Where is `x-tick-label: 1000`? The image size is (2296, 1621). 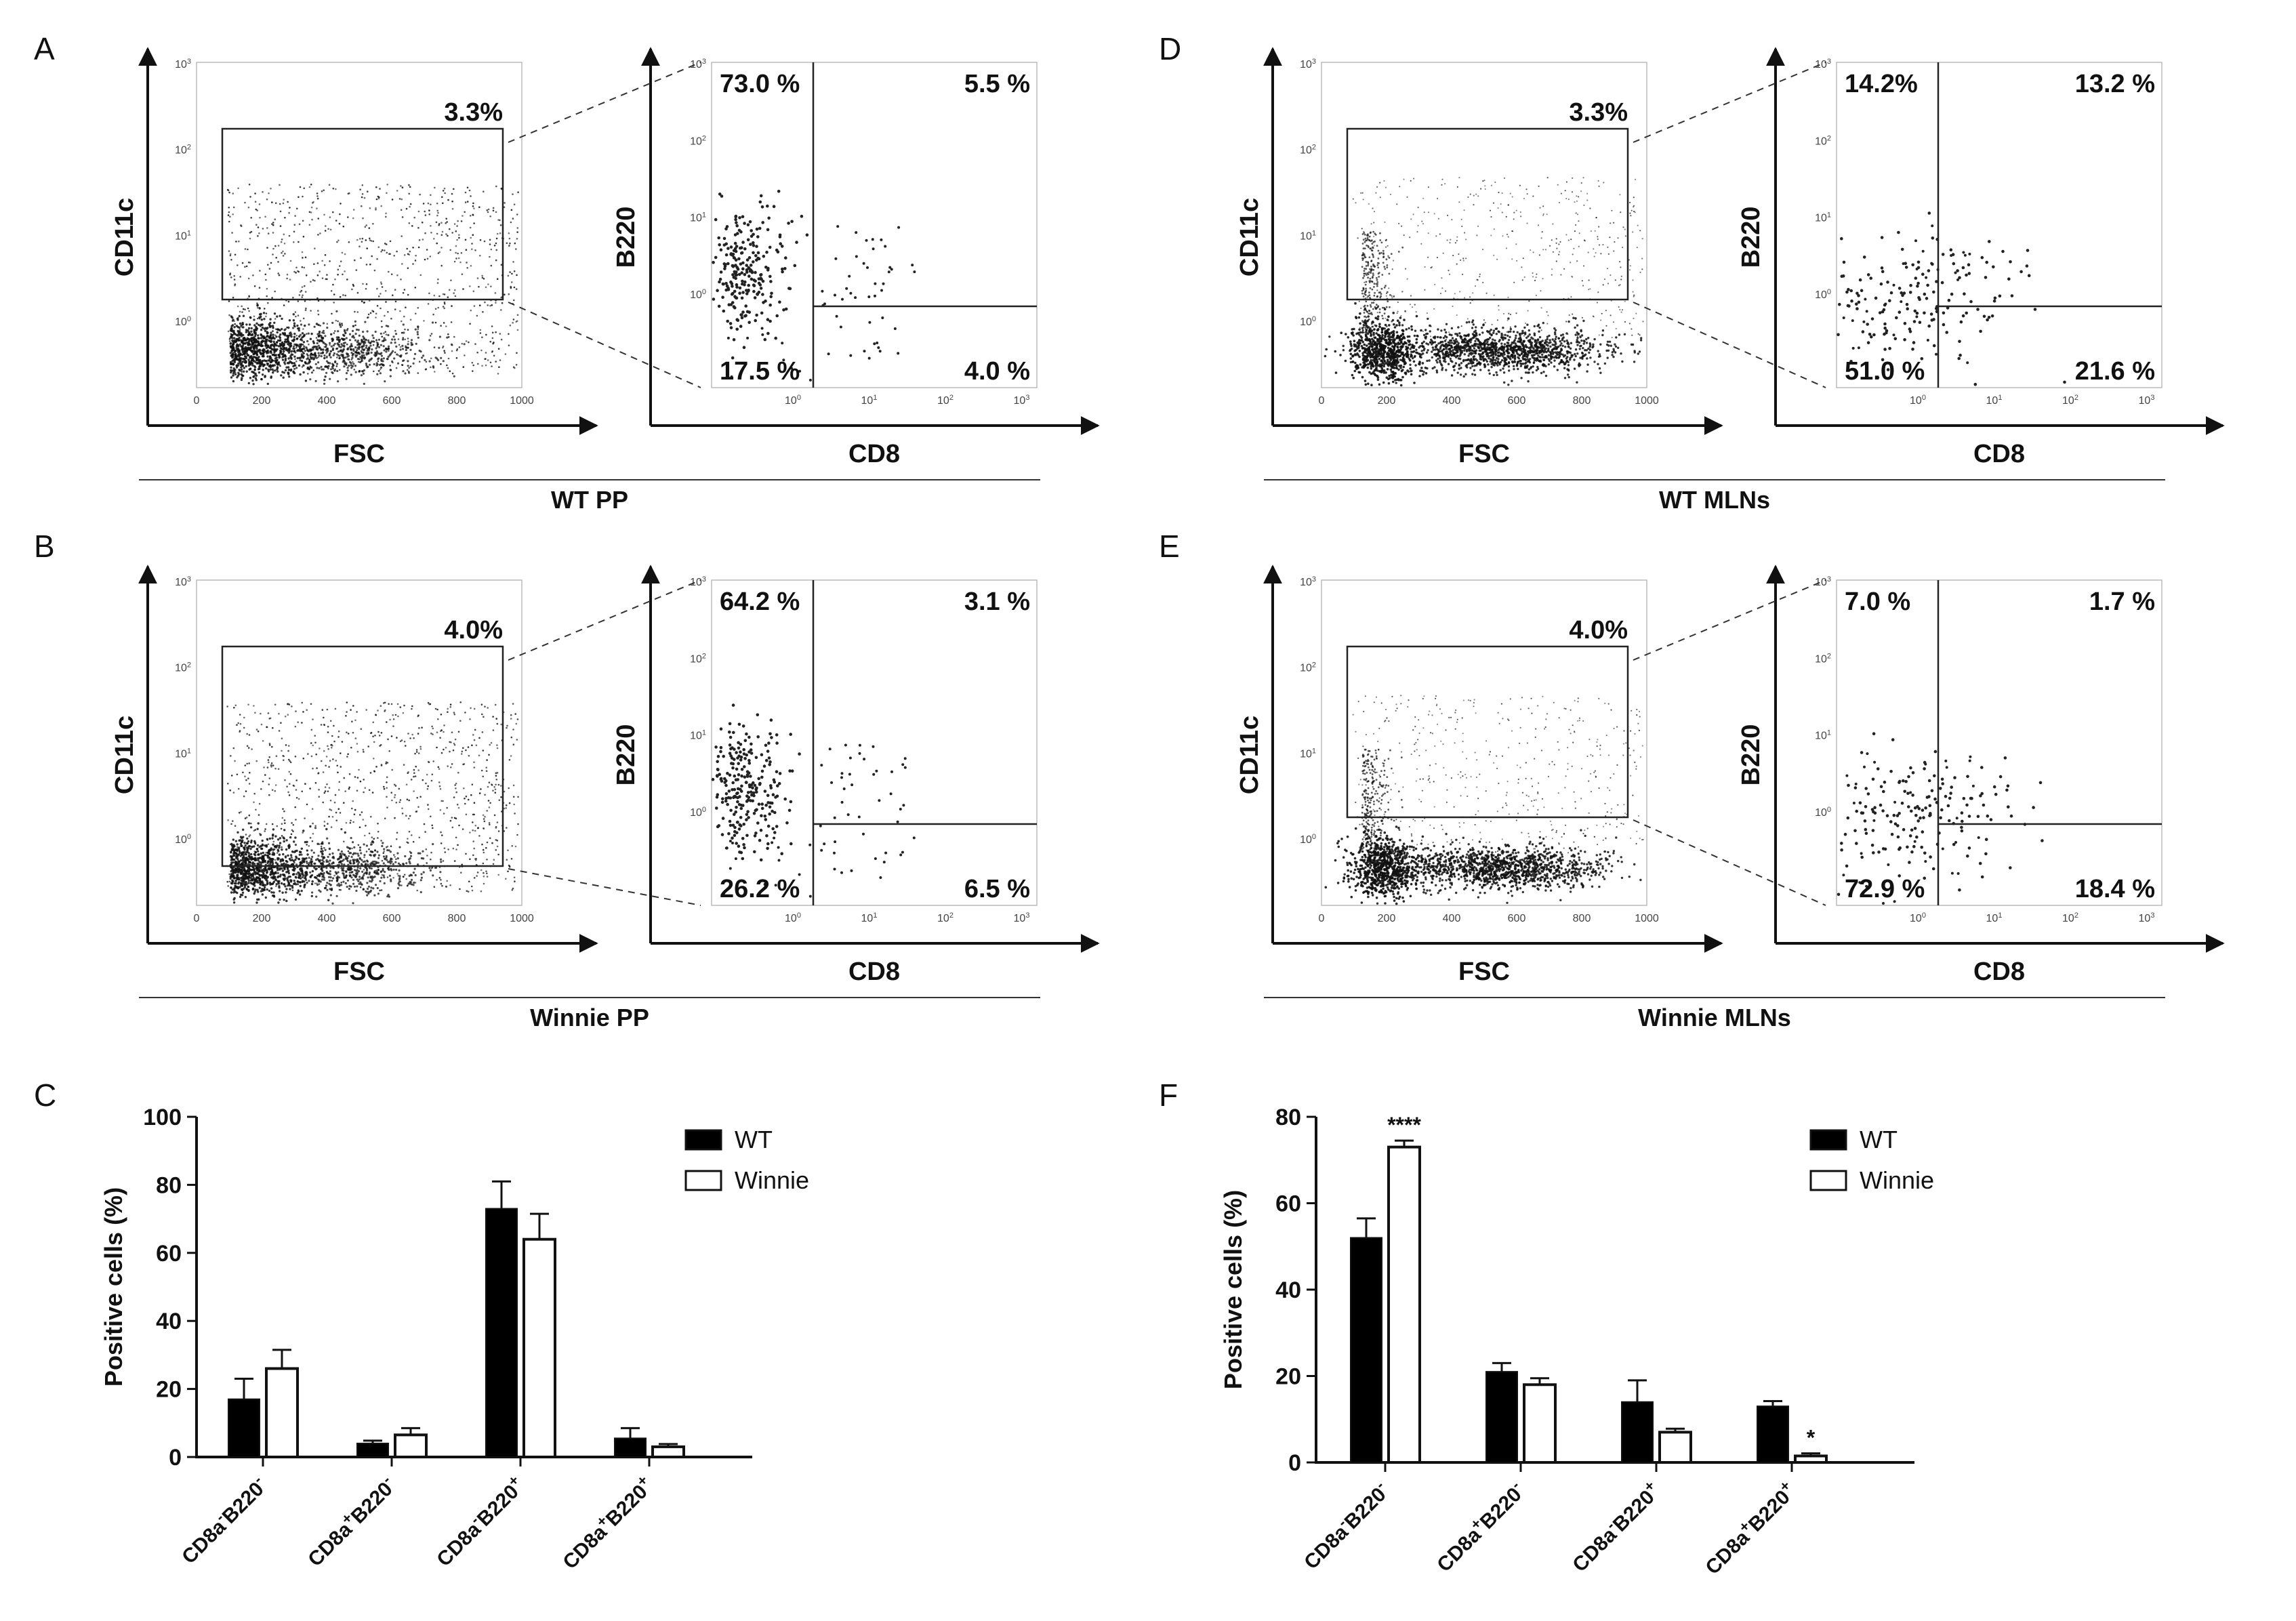 x-tick-label: 1000 is located at coordinates (522, 401).